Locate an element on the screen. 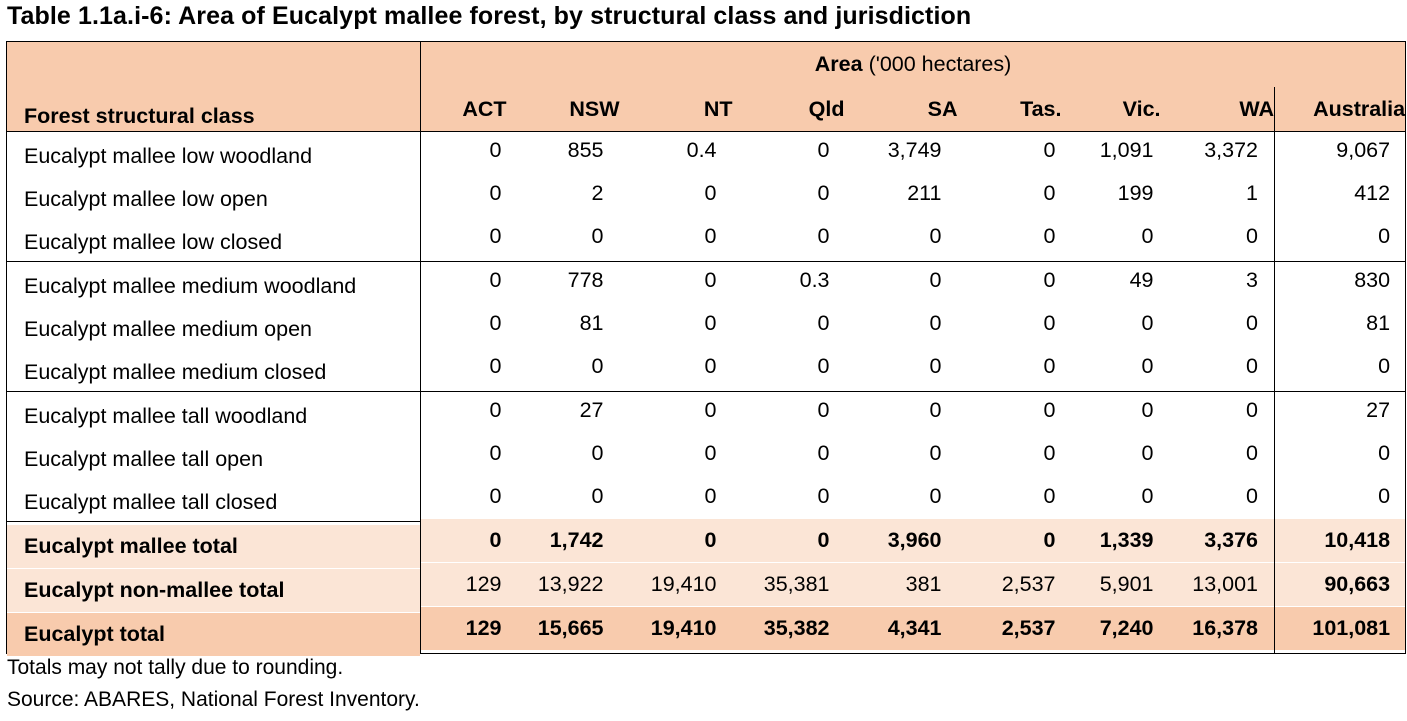 The width and height of the screenshot is (1407, 721). table-row: Eucalypt mallee low closed 0 0 0 0 0 0 0 0 0 is located at coordinates (706, 240).